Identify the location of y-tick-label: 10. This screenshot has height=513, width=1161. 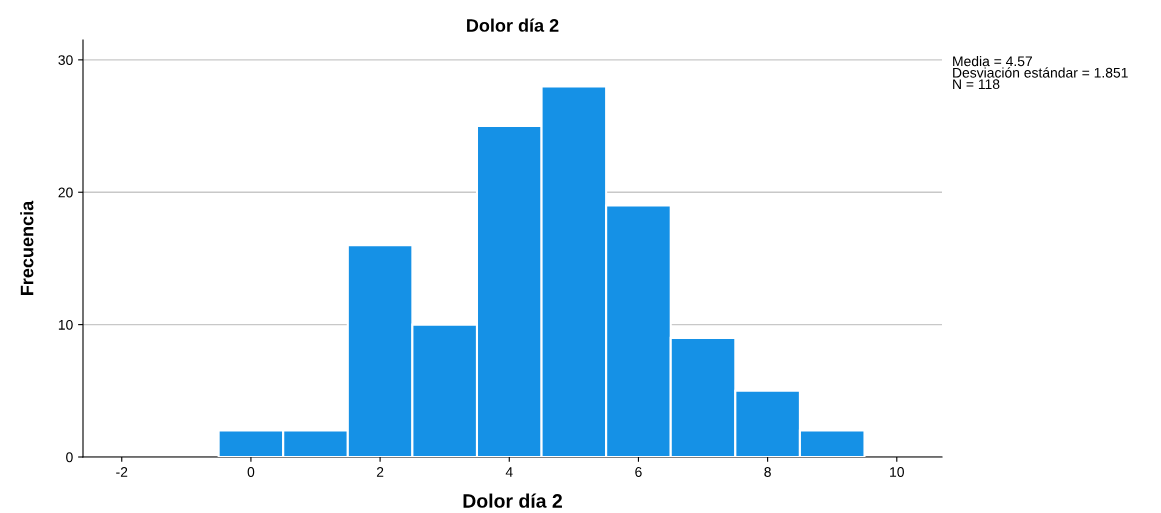
(65, 324).